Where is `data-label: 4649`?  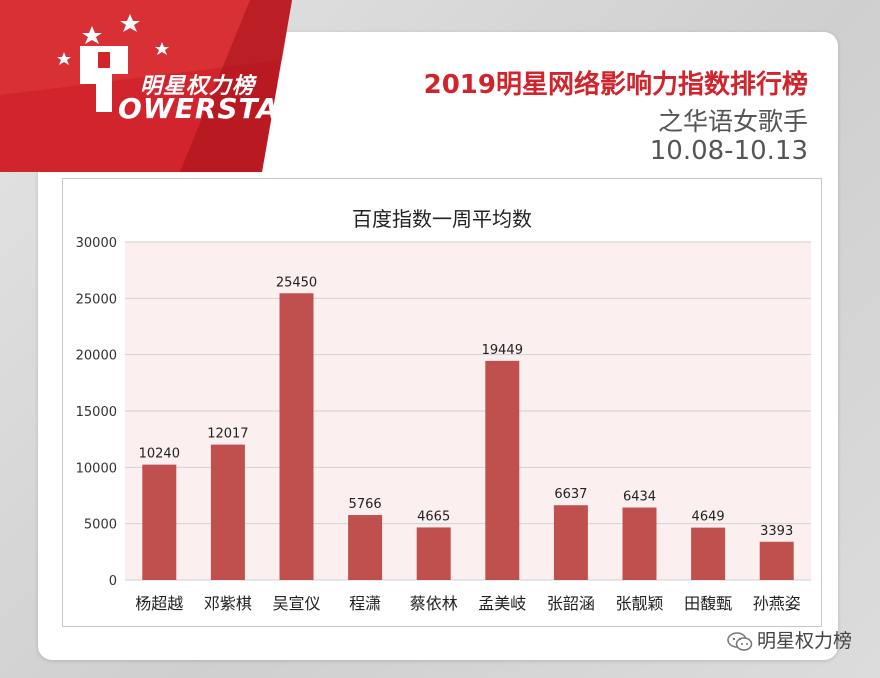
data-label: 4649 is located at coordinates (708, 517).